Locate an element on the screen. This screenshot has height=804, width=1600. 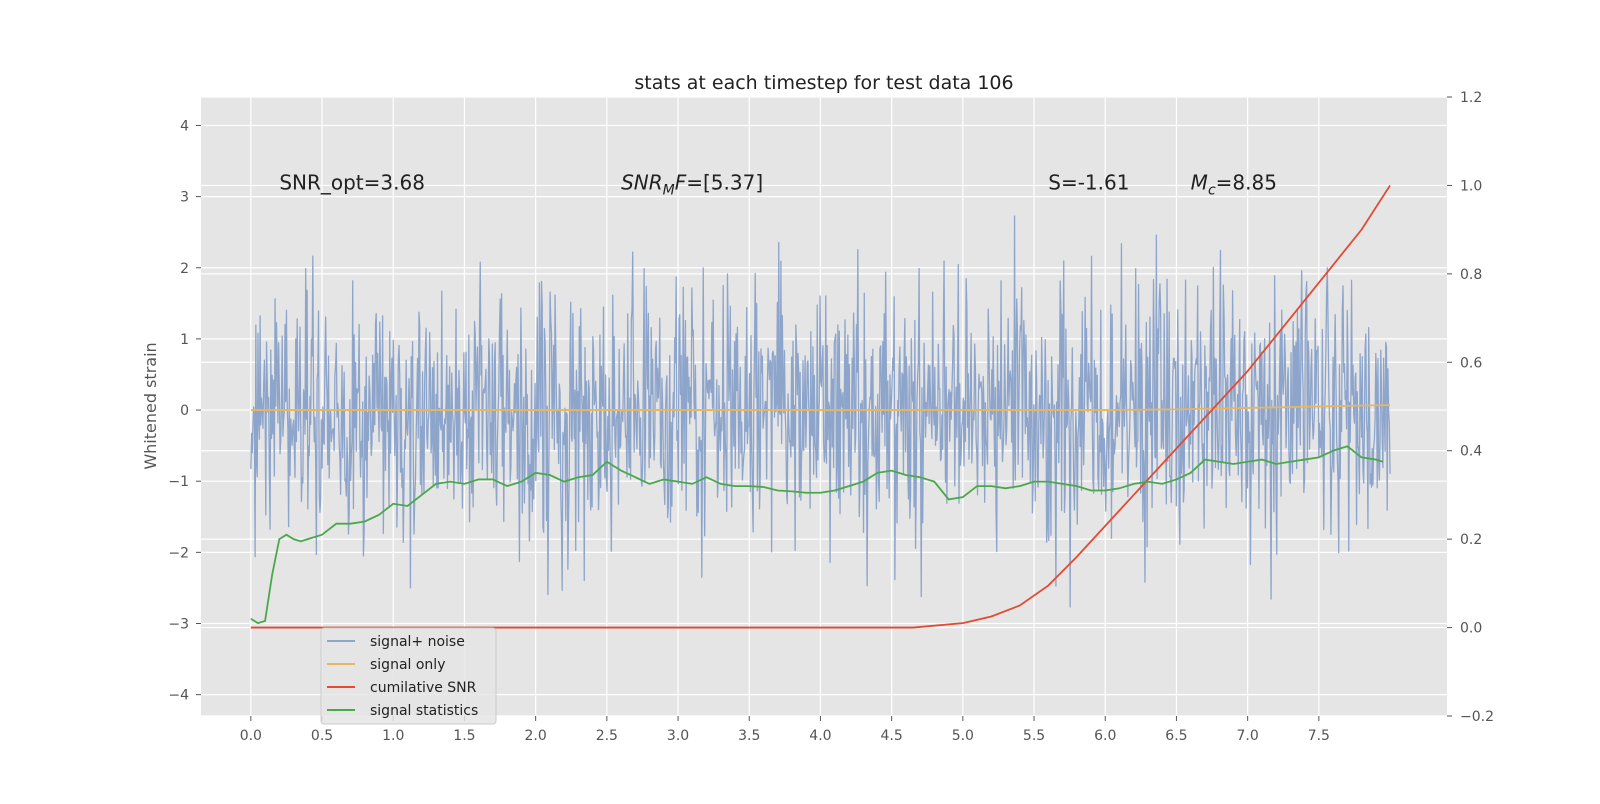
x-tick-label: 5.5 is located at coordinates (1034, 736).